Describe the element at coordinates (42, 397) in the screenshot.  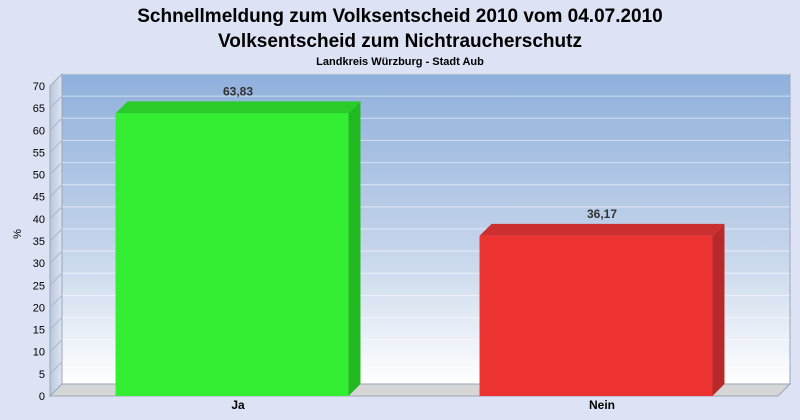
I see `y-tick-label: 0` at that location.